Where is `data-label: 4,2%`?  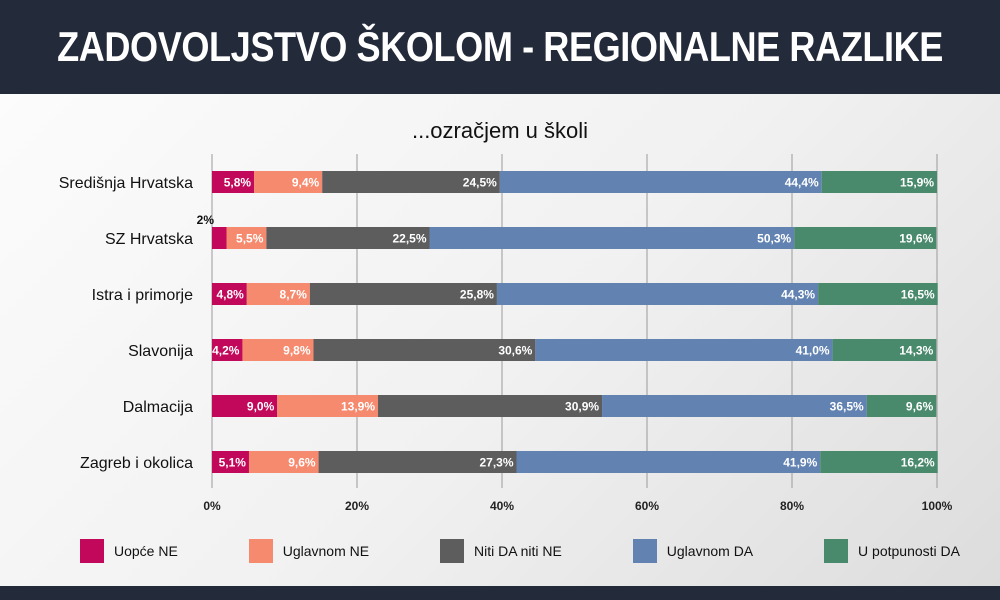
data-label: 4,2% is located at coordinates (226, 351).